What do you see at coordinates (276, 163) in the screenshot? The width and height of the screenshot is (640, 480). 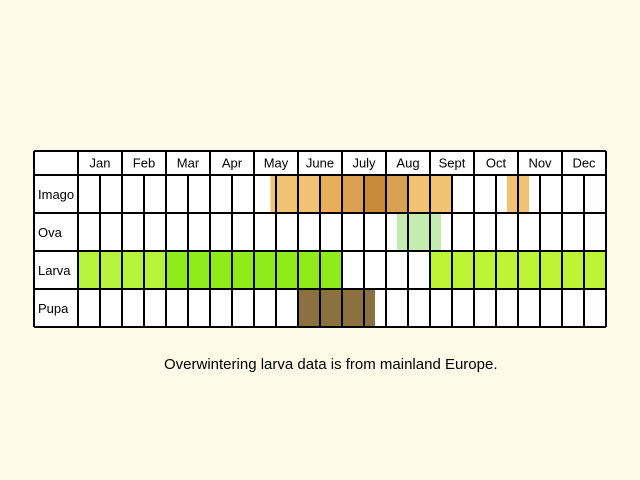 I see `month-label: May` at bounding box center [276, 163].